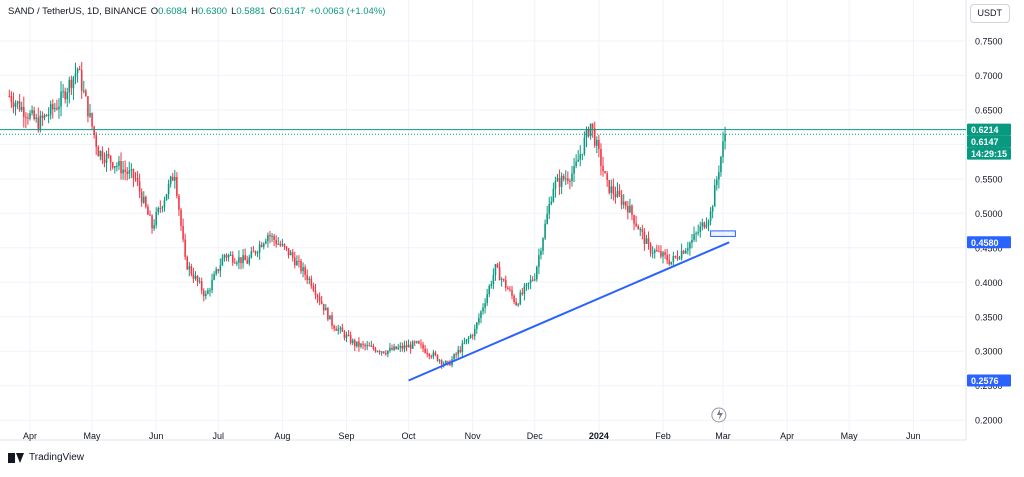  Describe the element at coordinates (985, 130) in the screenshot. I see `price-tag-label: 0.6214` at that location.